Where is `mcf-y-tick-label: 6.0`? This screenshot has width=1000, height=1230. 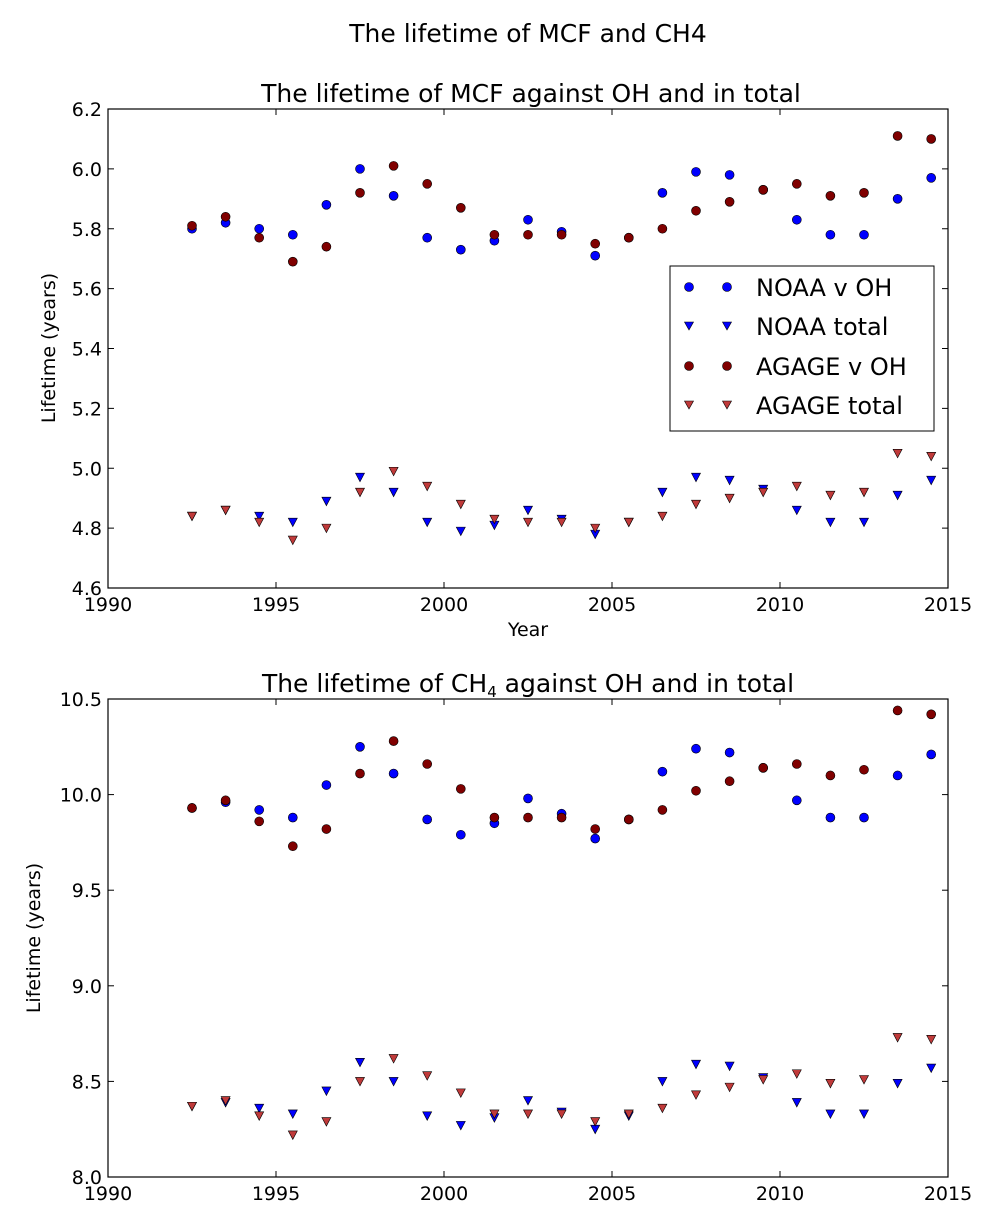
mcf-y-tick-label: 6.0 is located at coordinates (87, 170).